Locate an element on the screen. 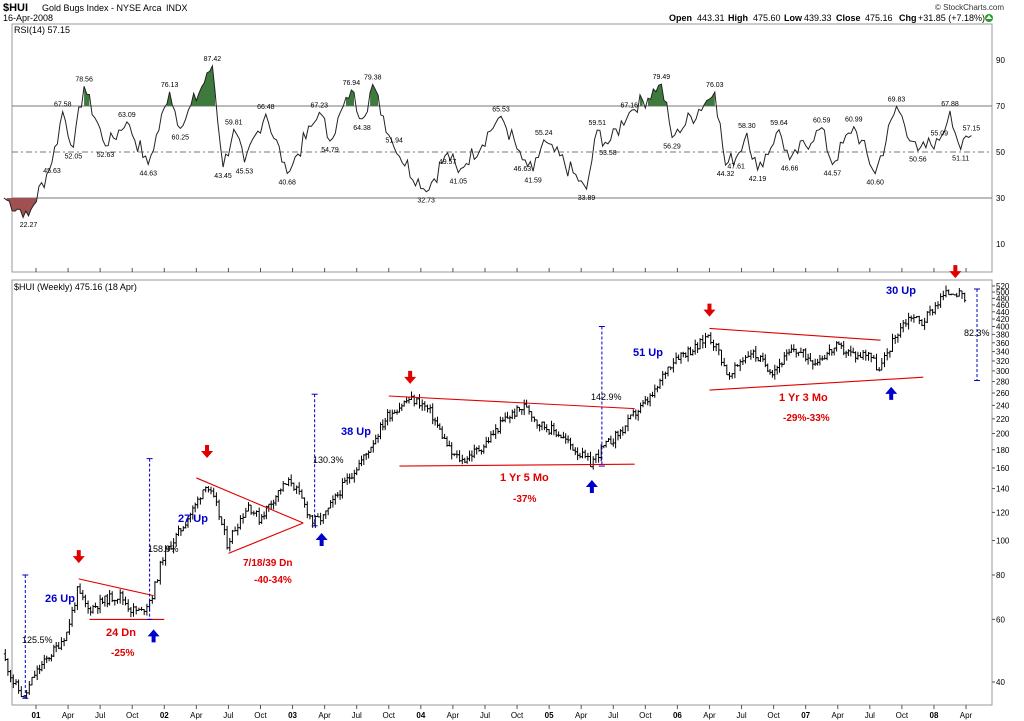  rsi-value-label: 44.57 is located at coordinates (833, 173).